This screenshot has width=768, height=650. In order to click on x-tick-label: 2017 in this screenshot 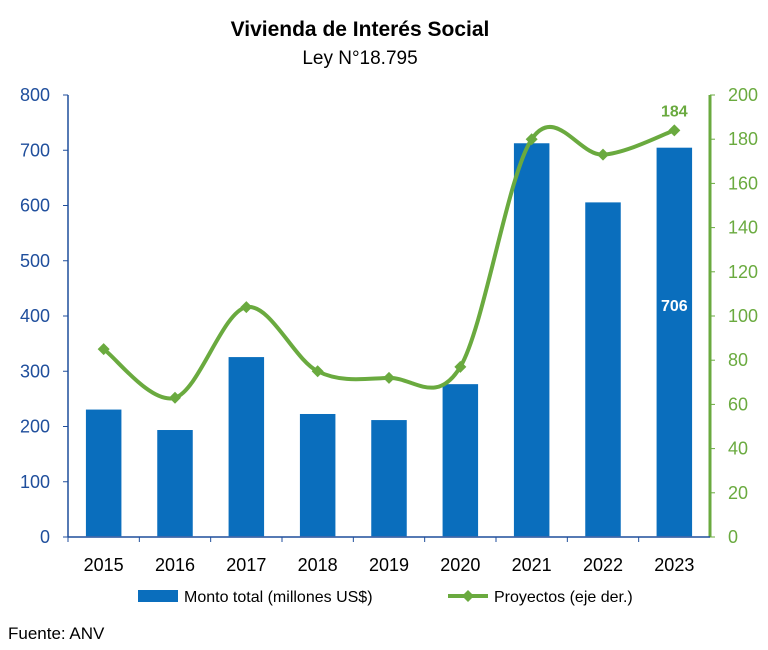, I will do `click(246, 565)`.